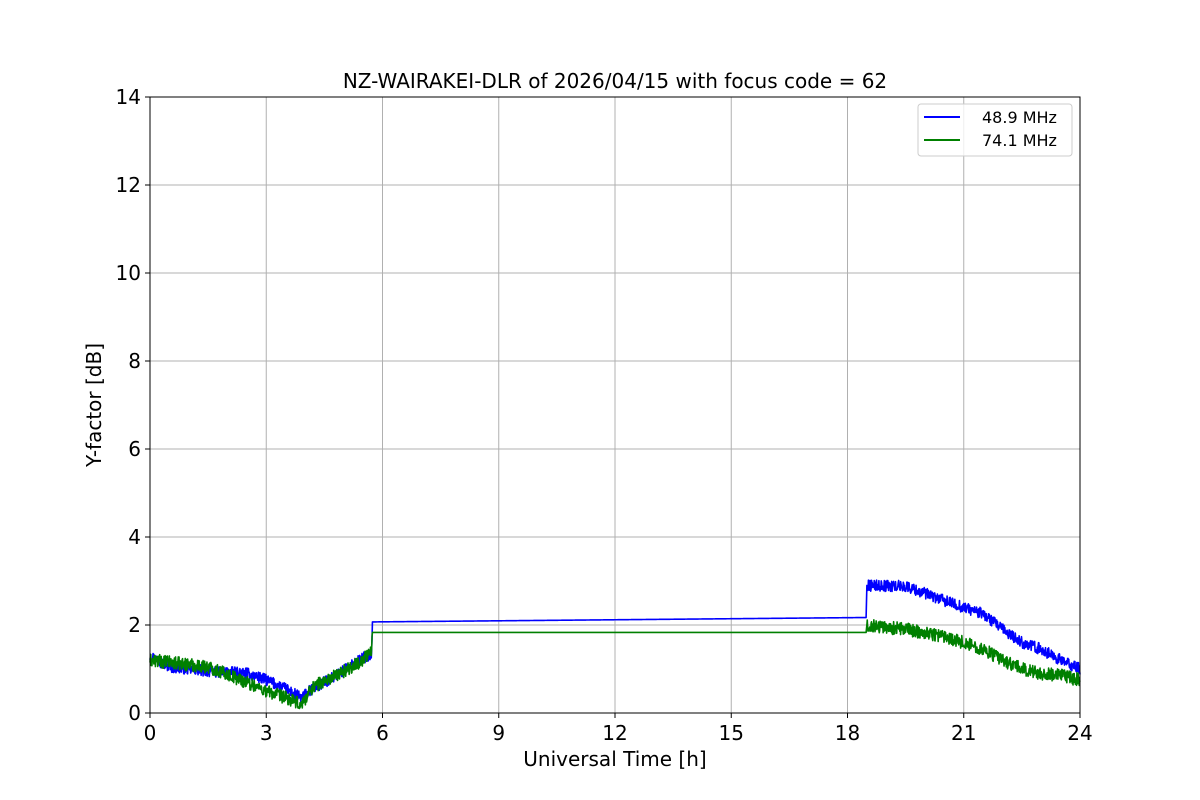  Describe the element at coordinates (731, 733) in the screenshot. I see `x-tick-label: 15` at that location.